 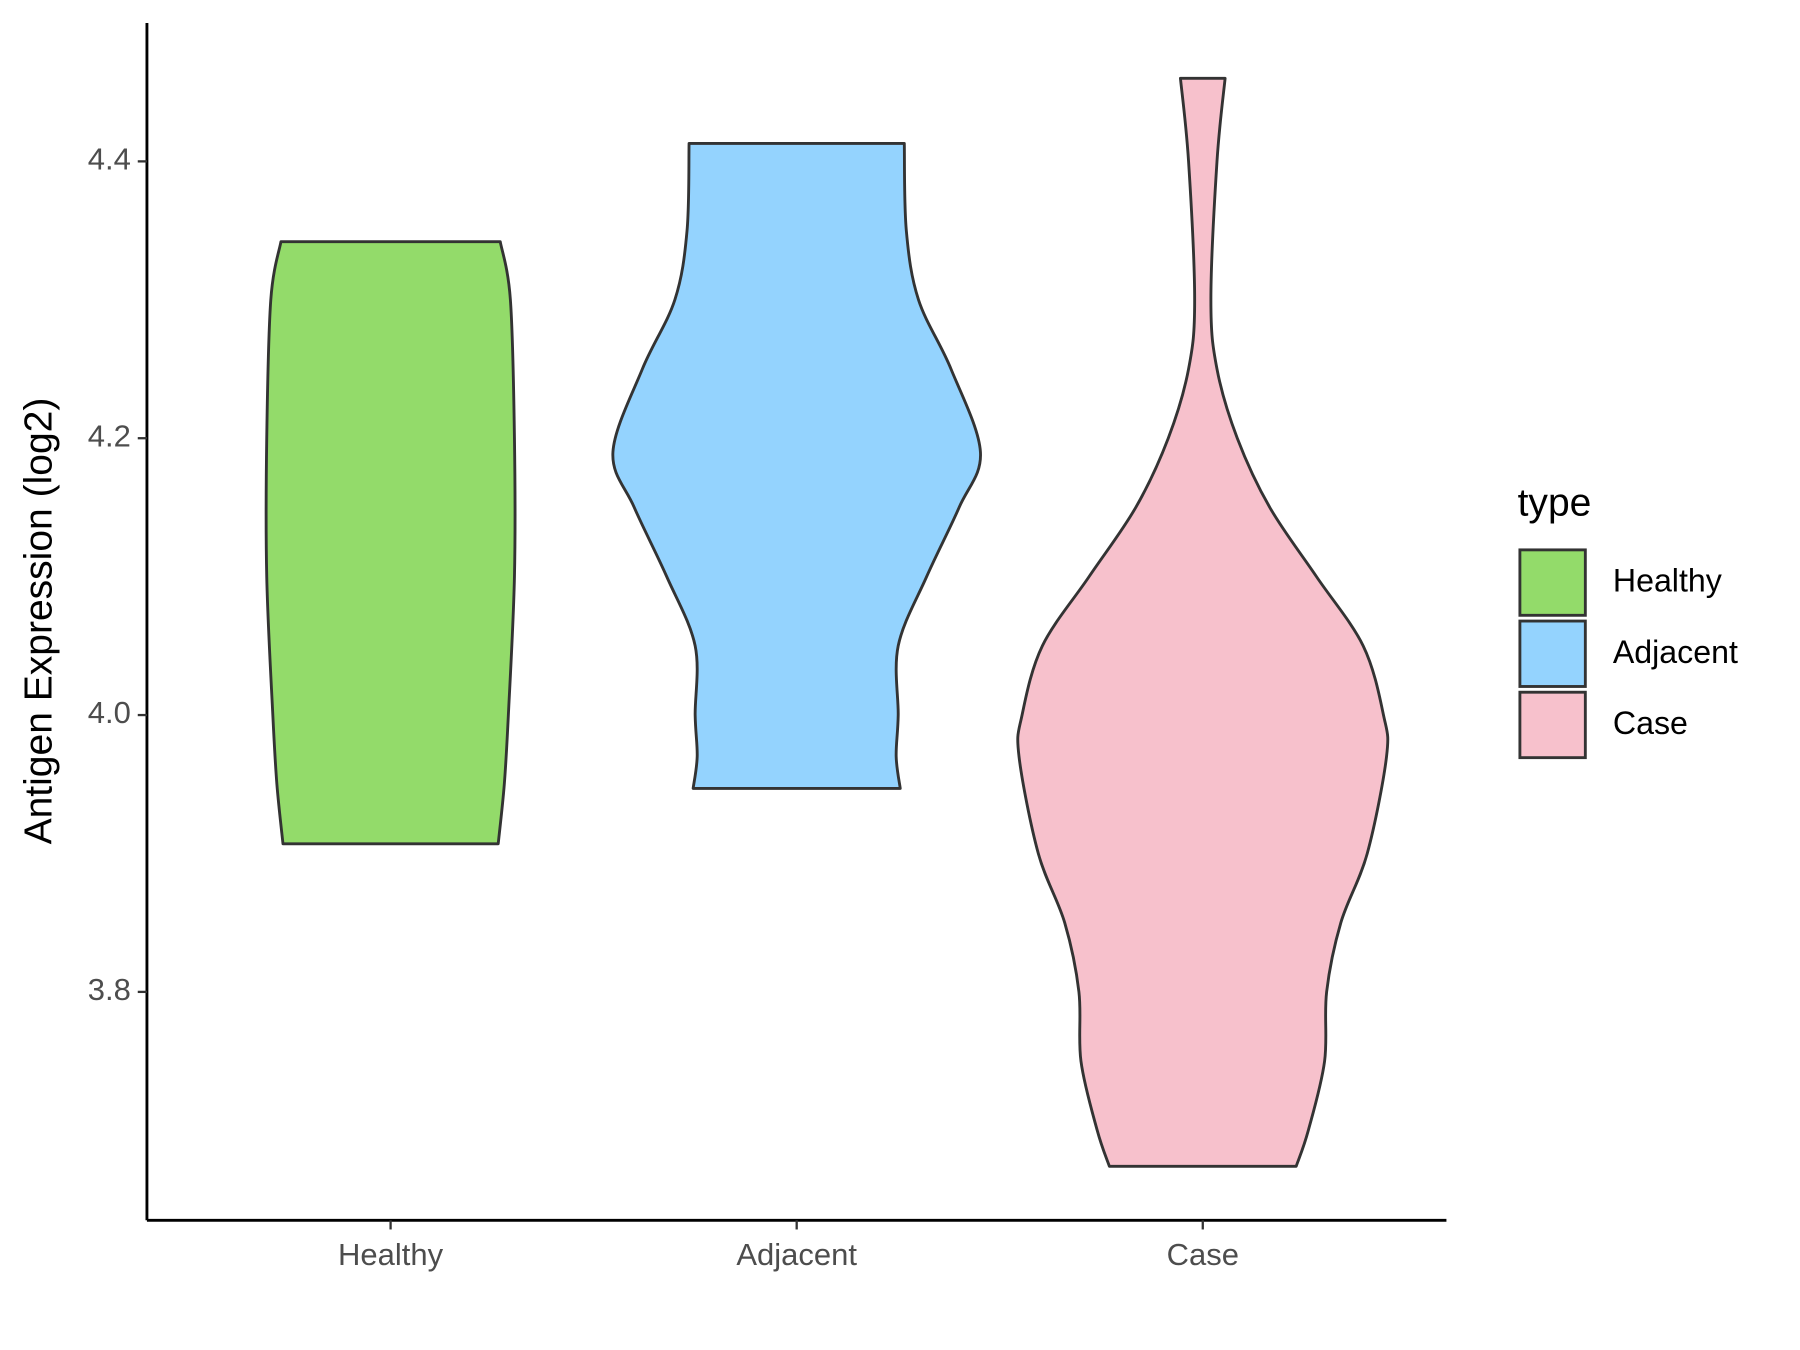 What do you see at coordinates (796, 1254) in the screenshot?
I see `x-tick-label: Adjacent` at bounding box center [796, 1254].